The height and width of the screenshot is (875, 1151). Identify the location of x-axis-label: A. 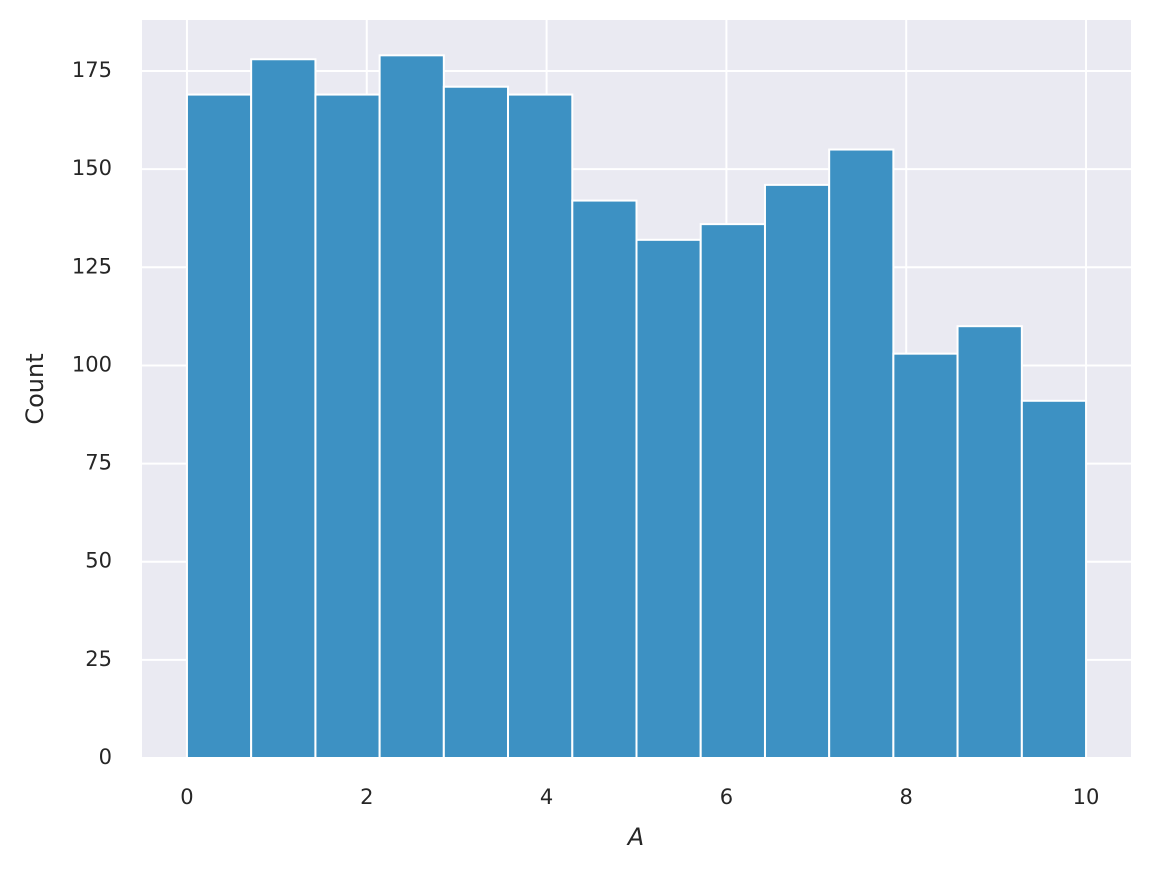
(635, 837).